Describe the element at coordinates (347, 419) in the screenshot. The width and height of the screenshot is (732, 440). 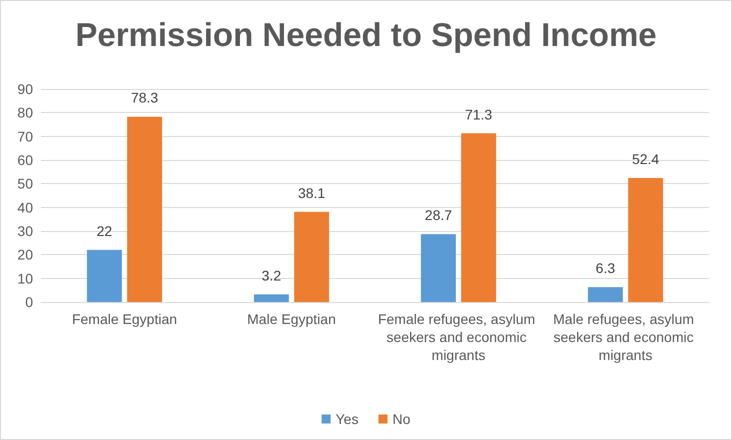
I see `legend-label: Yes` at that location.